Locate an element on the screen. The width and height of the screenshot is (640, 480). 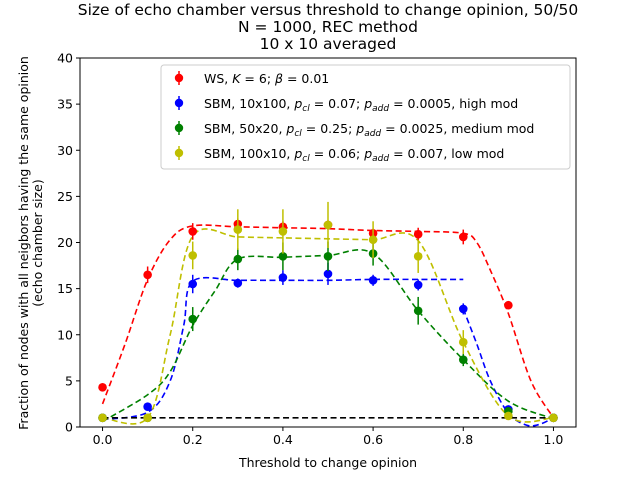
legend-ws-prefix: WS, is located at coordinates (218, 78).